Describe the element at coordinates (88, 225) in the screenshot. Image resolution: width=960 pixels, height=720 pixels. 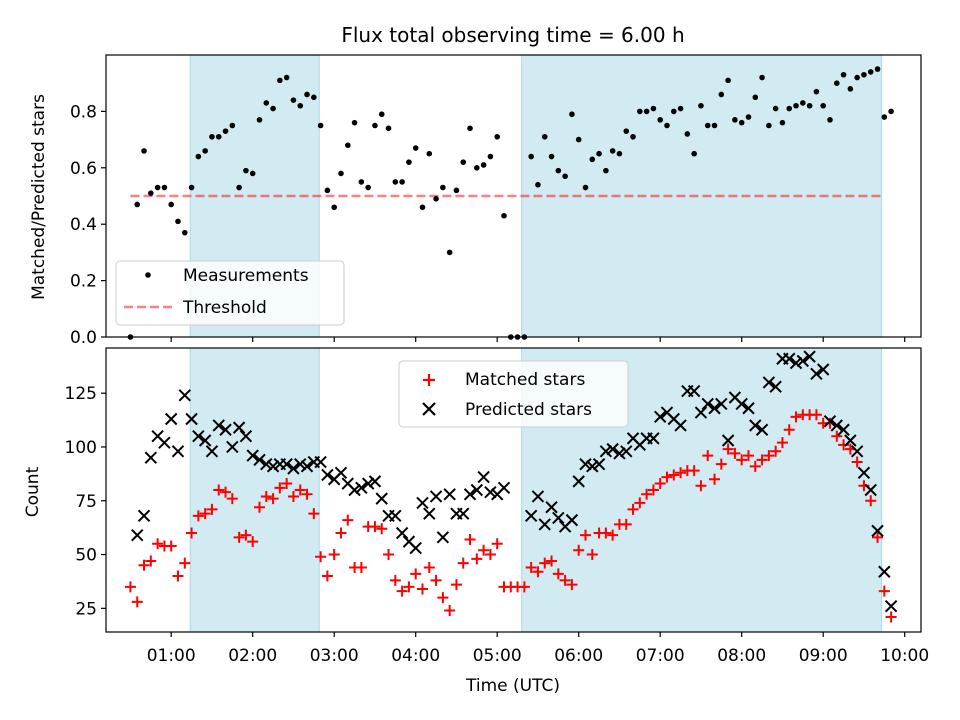
I see `top-y-ticks: 0.0 0.2 0.4 0.6 0.8` at that location.